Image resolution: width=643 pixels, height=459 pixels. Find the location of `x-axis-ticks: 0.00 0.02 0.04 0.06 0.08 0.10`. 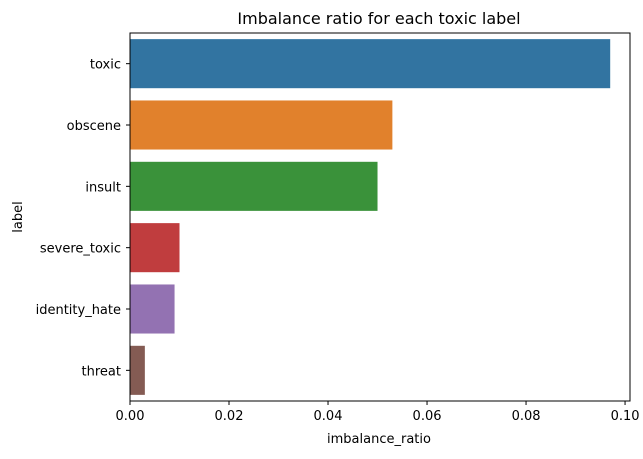

x-axis-ticks: 0.00 0.02 0.04 0.06 0.08 0.10 is located at coordinates (378, 412).